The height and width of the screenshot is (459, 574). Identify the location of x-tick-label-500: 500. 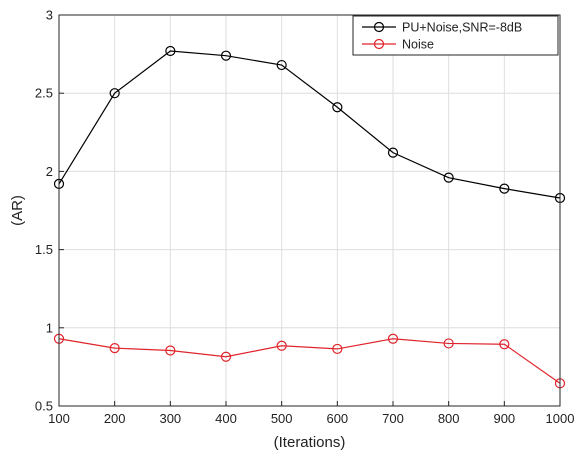
(282, 418).